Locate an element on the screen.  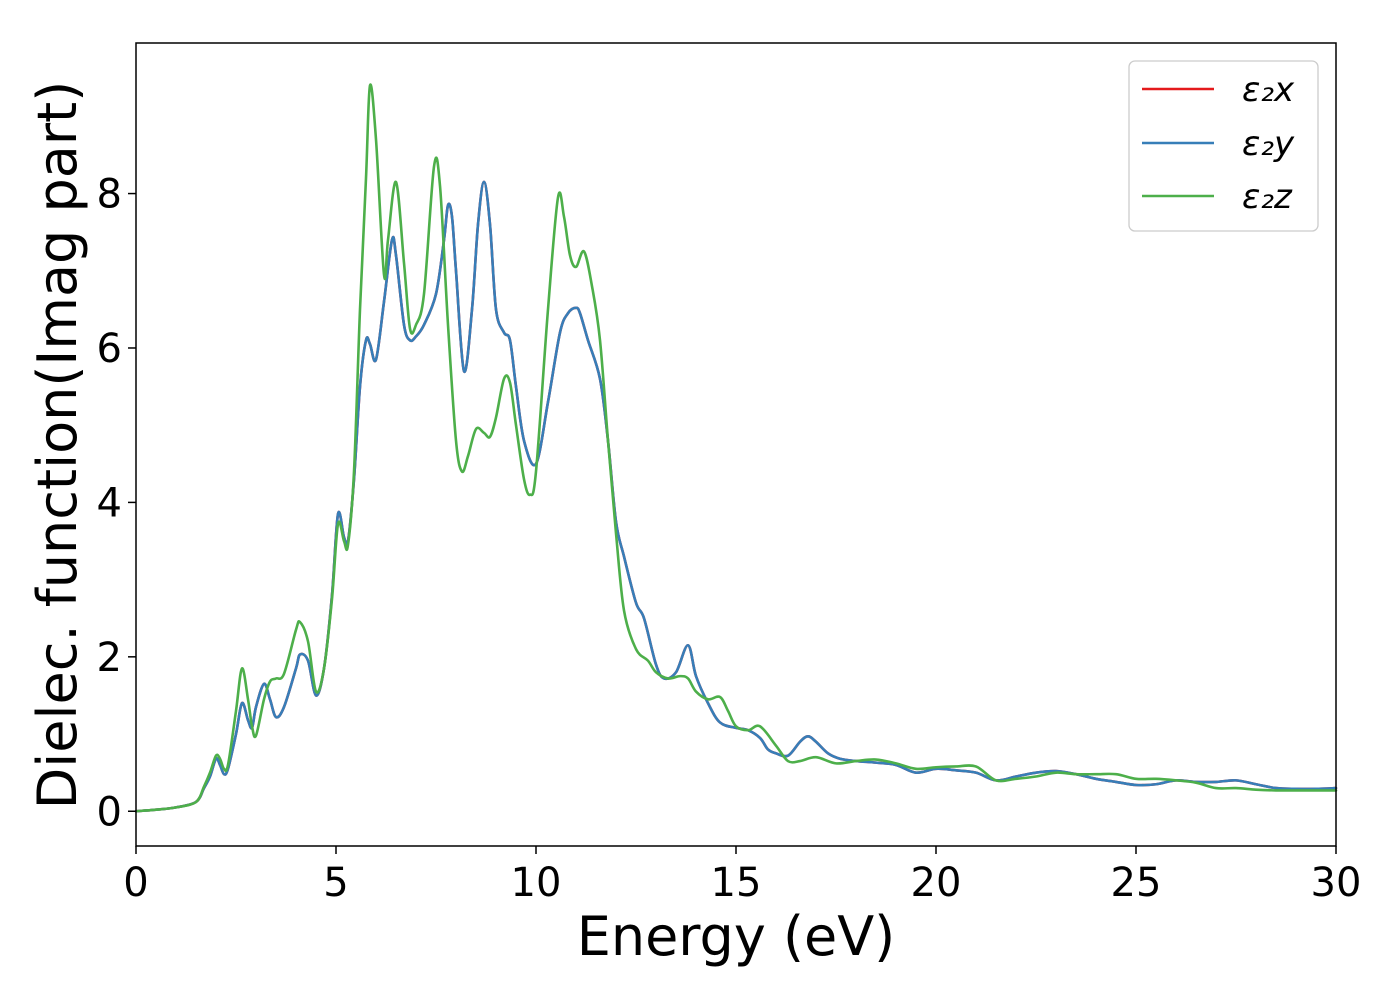
y-tick-label: 2 is located at coordinates (109, 658).